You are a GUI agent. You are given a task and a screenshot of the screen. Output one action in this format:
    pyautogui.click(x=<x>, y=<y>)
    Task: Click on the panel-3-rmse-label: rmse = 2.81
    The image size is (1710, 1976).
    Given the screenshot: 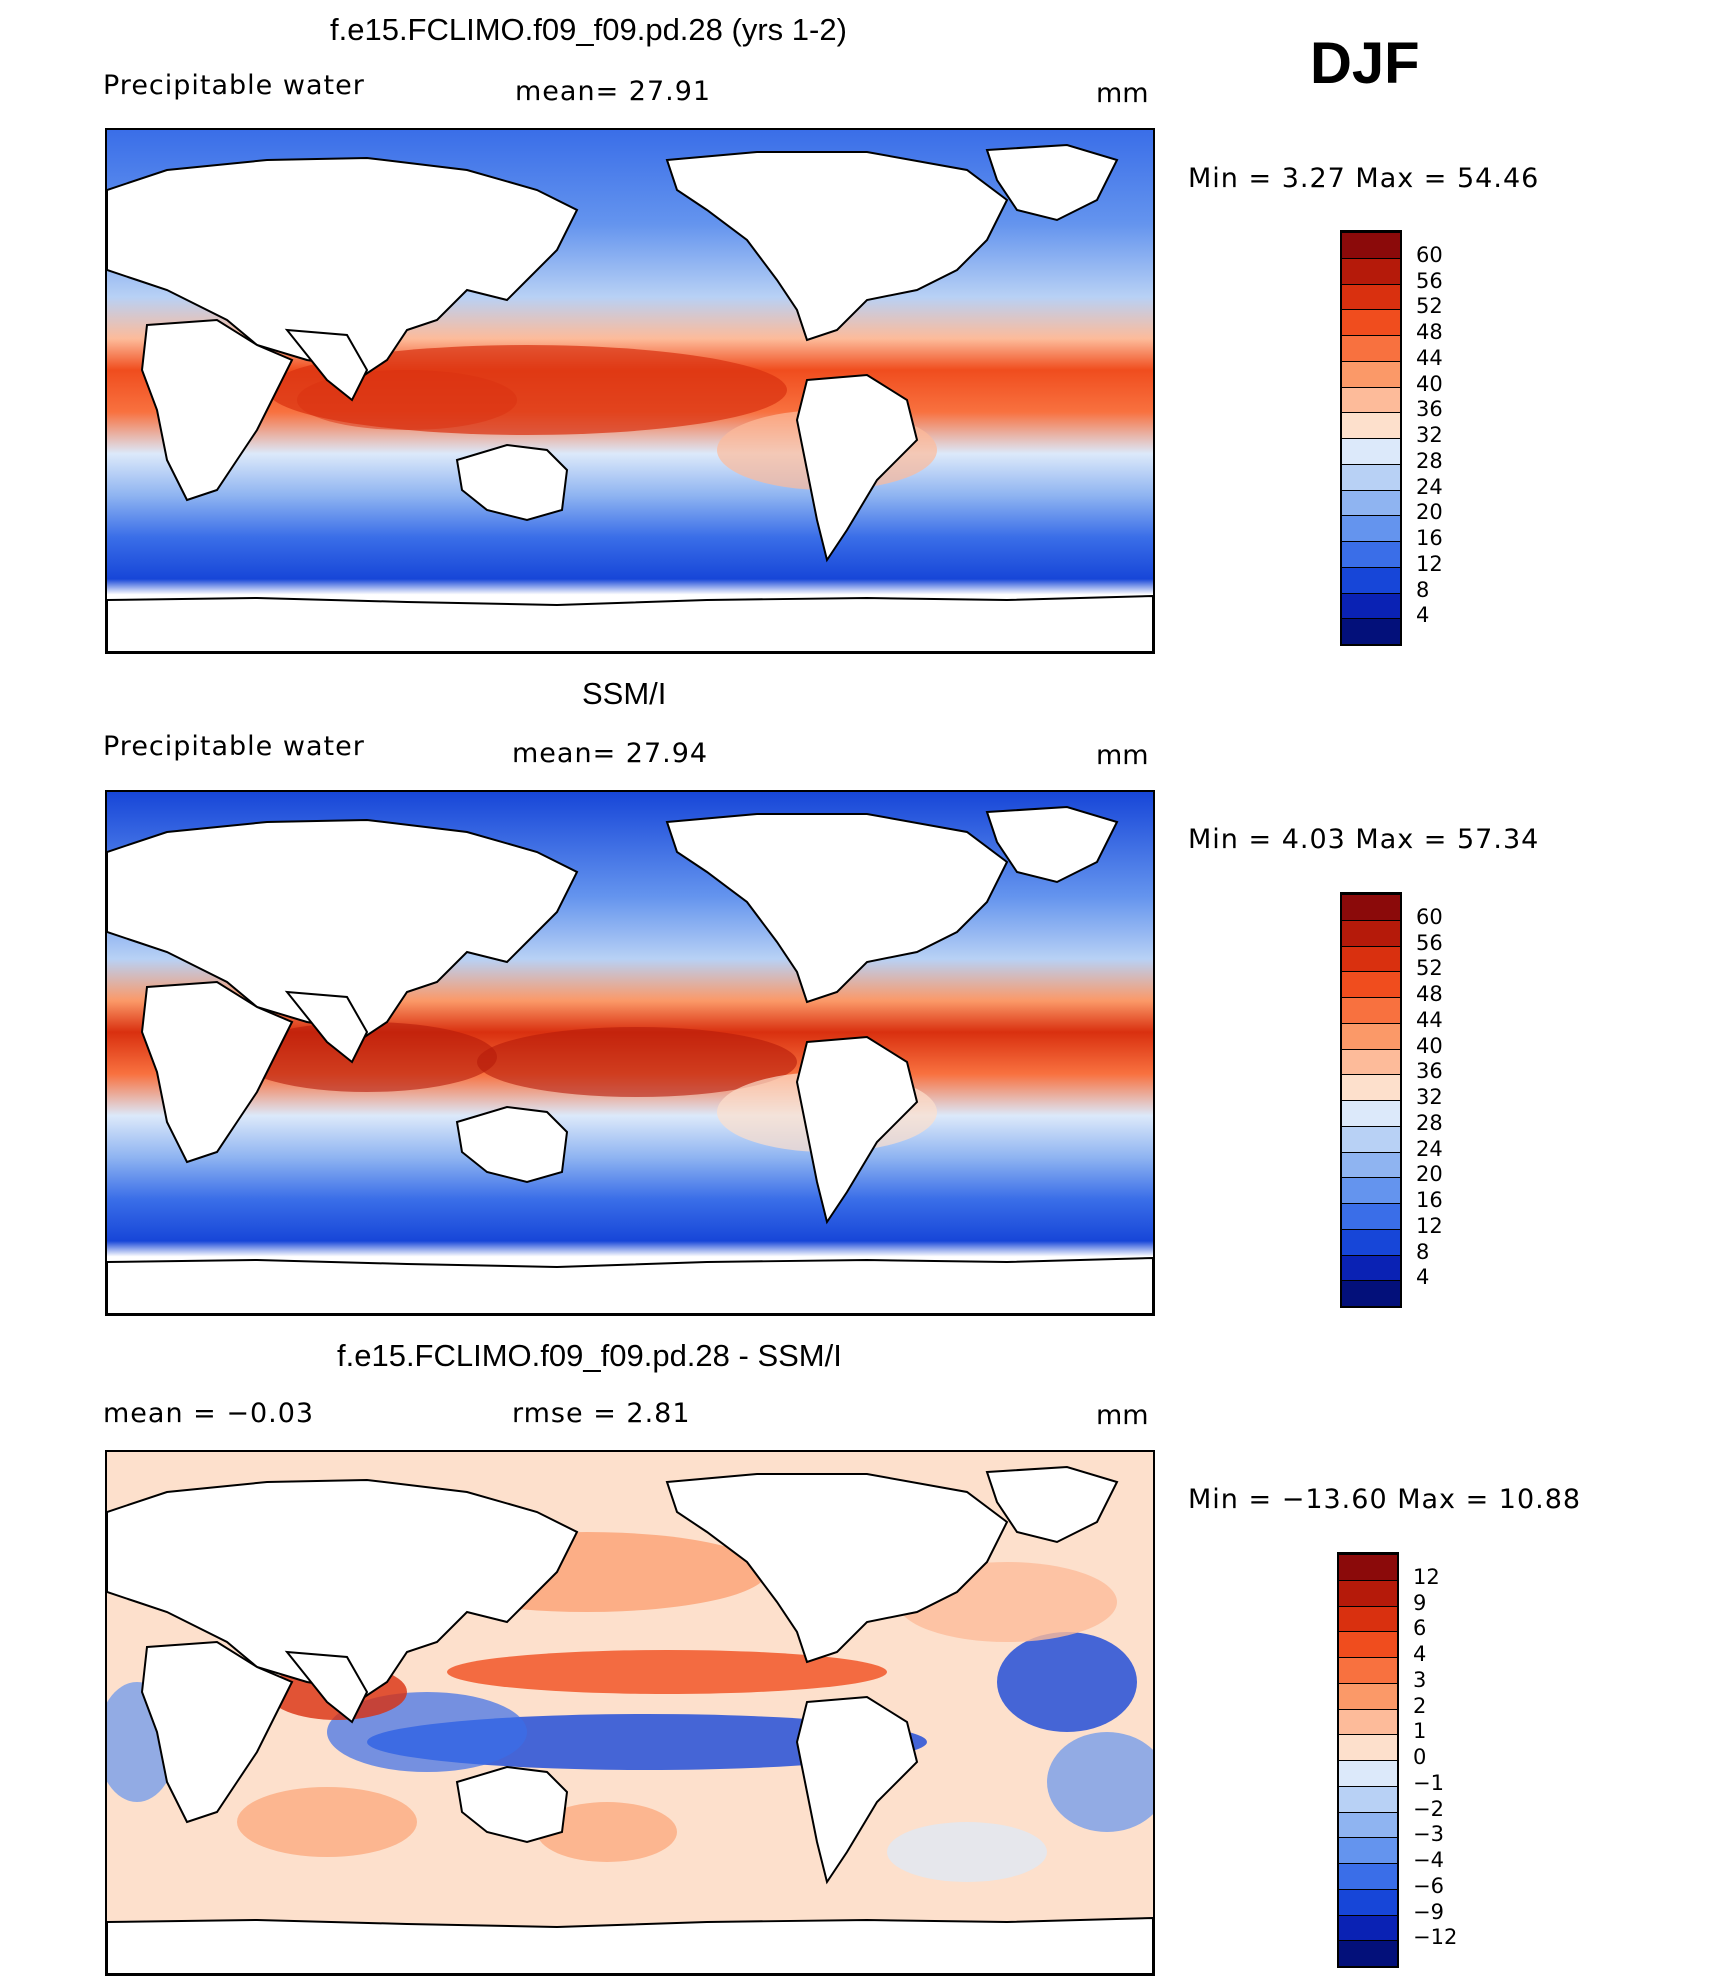 What is the action you would take?
    pyautogui.click(x=601, y=1413)
    